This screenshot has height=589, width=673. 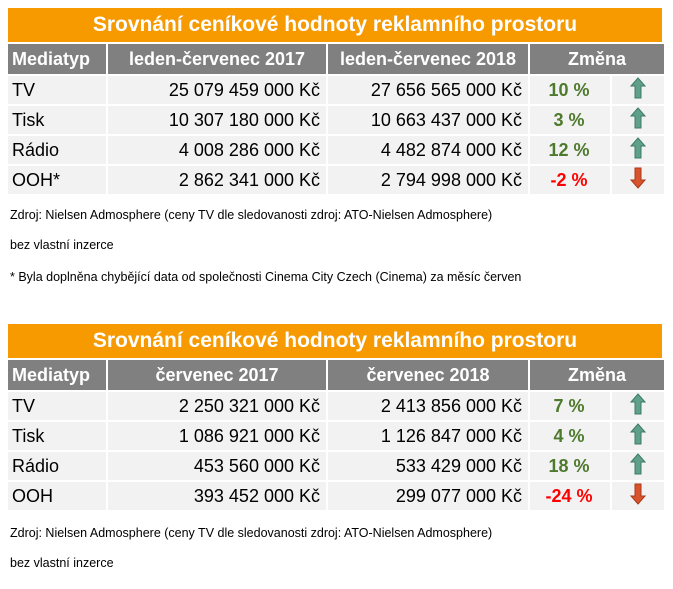 What do you see at coordinates (217, 180) in the screenshot?
I see `value-2017: 2 862 341 000 Kč` at bounding box center [217, 180].